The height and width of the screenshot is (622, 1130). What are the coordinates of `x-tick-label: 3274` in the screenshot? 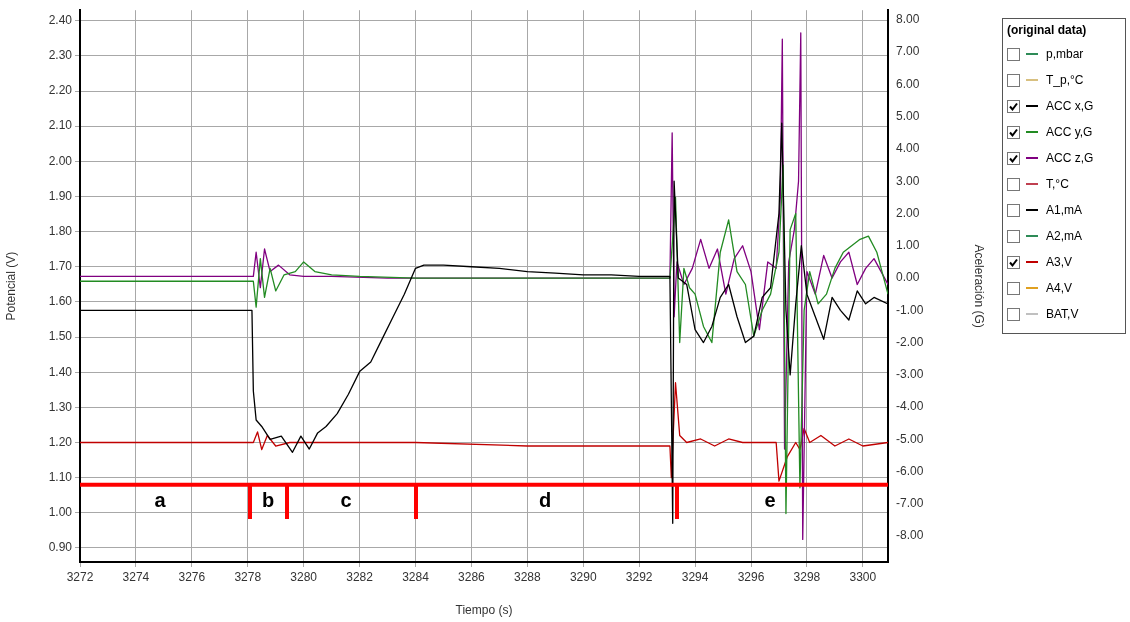 It's located at (136, 576).